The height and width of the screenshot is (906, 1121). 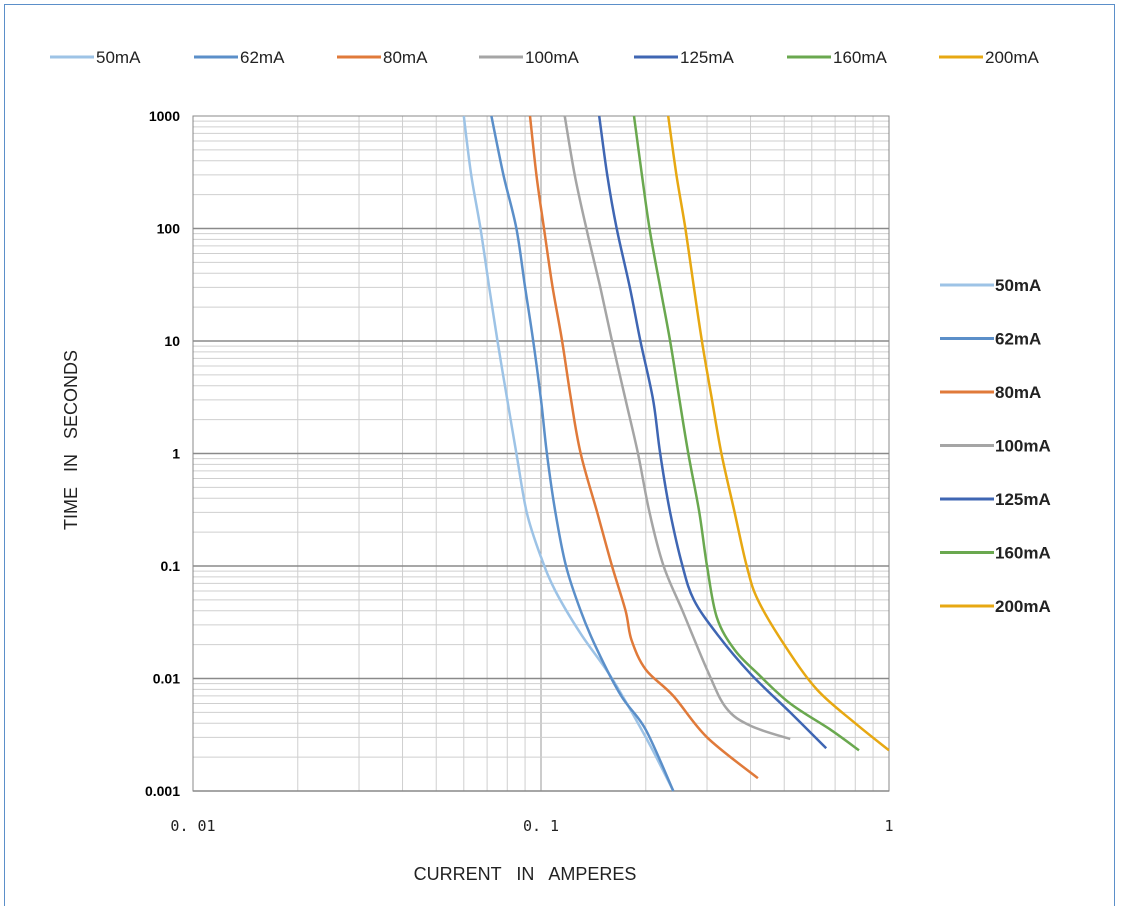 I want to click on legend-right-label: 200mA, so click(x=1023, y=606).